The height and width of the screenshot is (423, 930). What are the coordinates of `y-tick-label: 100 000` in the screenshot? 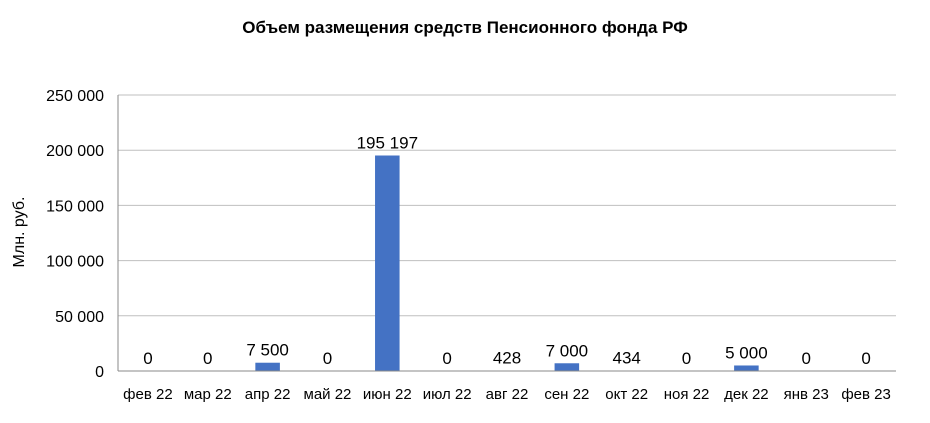 It's located at (75, 262).